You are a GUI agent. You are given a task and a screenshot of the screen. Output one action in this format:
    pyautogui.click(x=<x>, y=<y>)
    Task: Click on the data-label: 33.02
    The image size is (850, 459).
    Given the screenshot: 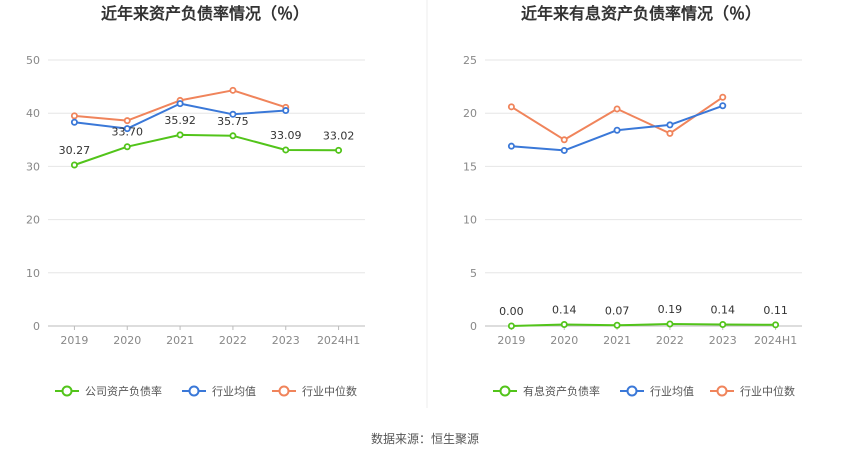 What is the action you would take?
    pyautogui.click(x=339, y=135)
    